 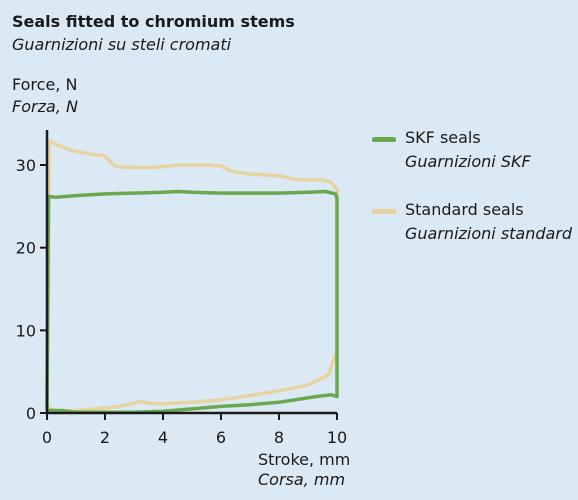 What do you see at coordinates (163, 437) in the screenshot?
I see `x-tick-label: 4` at bounding box center [163, 437].